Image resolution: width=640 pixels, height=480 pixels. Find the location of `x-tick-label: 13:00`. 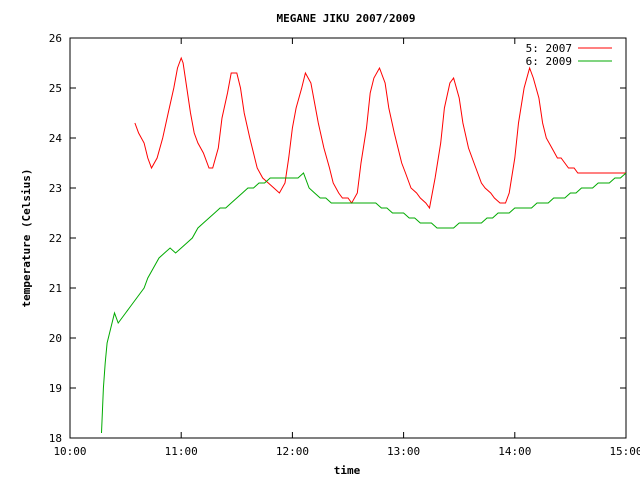

x-tick-label: 13:00 is located at coordinates (403, 451).